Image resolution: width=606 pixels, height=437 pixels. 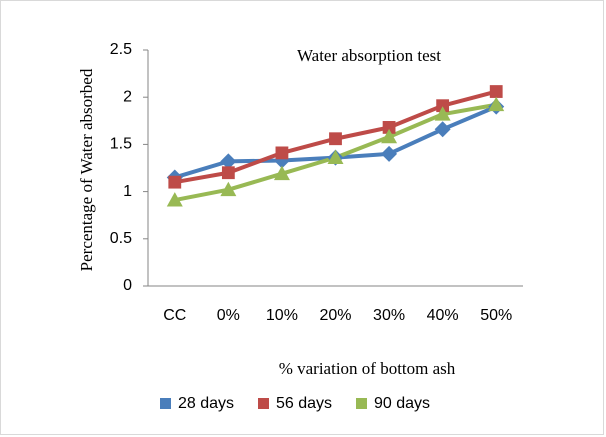 What do you see at coordinates (228, 315) in the screenshot?
I see `x-tick-label: 0%` at bounding box center [228, 315].